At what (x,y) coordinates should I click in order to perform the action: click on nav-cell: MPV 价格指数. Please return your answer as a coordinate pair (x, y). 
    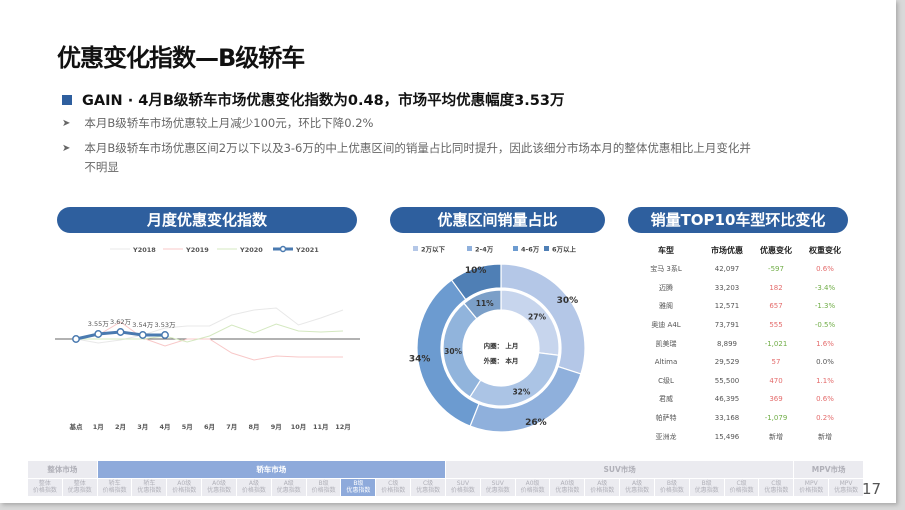
    Looking at the image, I should click on (811, 487).